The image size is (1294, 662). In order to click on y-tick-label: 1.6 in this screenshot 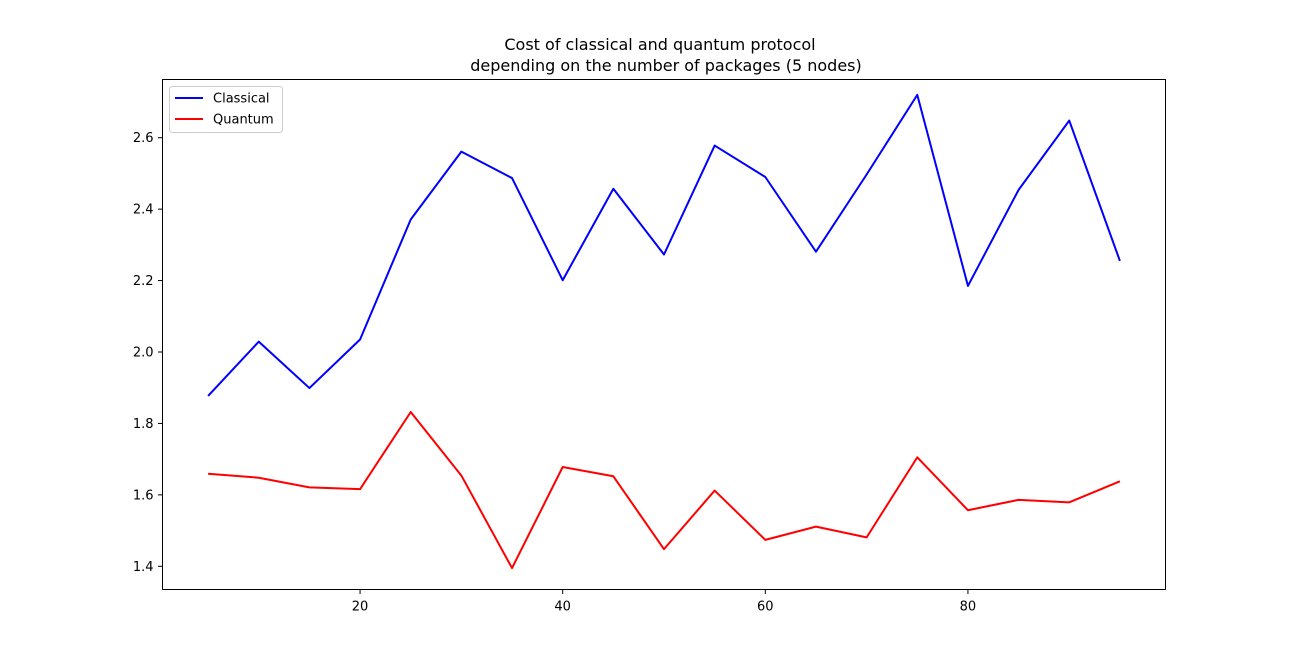, I will do `click(143, 495)`.